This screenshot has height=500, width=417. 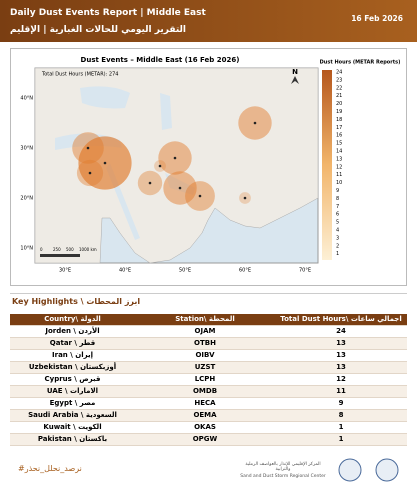 I want to click on north-arrow: N, so click(x=295, y=72).